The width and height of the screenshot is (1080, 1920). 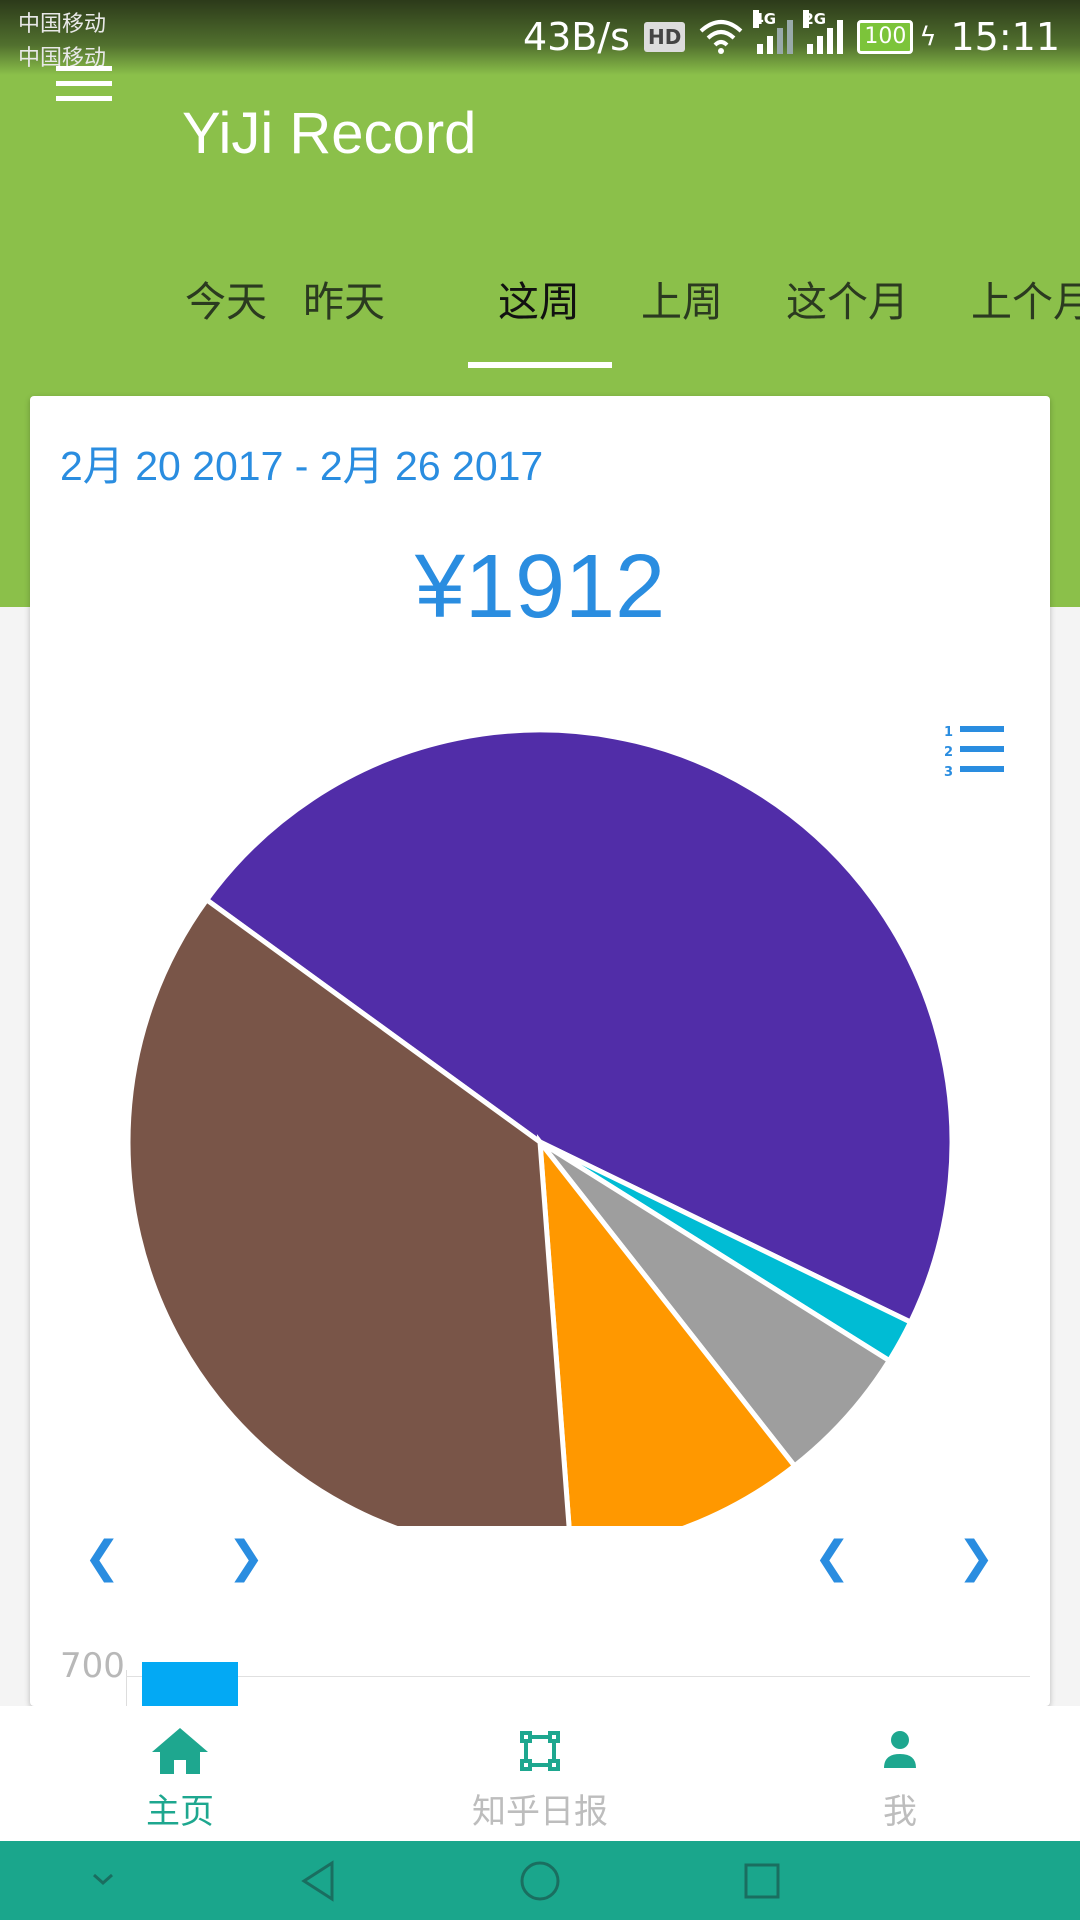 I want to click on home-icon, so click(x=180, y=1751).